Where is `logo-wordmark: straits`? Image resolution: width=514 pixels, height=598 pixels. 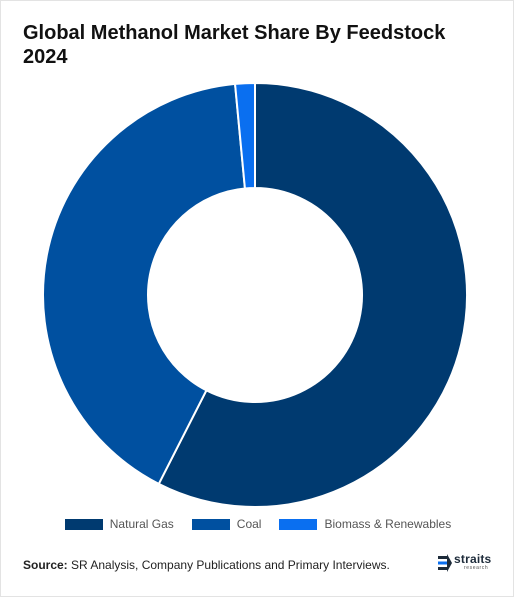
logo-wordmark: straits is located at coordinates (473, 559).